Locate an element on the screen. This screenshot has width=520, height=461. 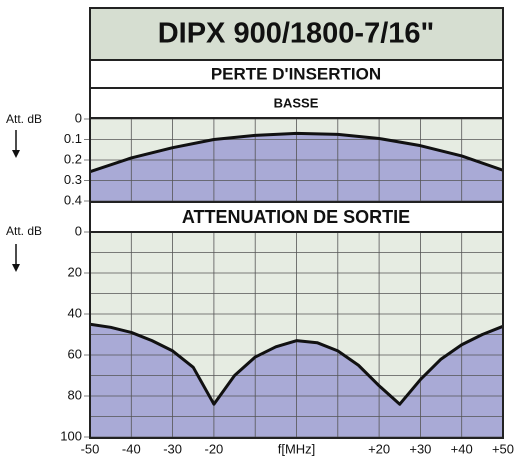
y-tick-label: 100 is located at coordinates (71, 435).